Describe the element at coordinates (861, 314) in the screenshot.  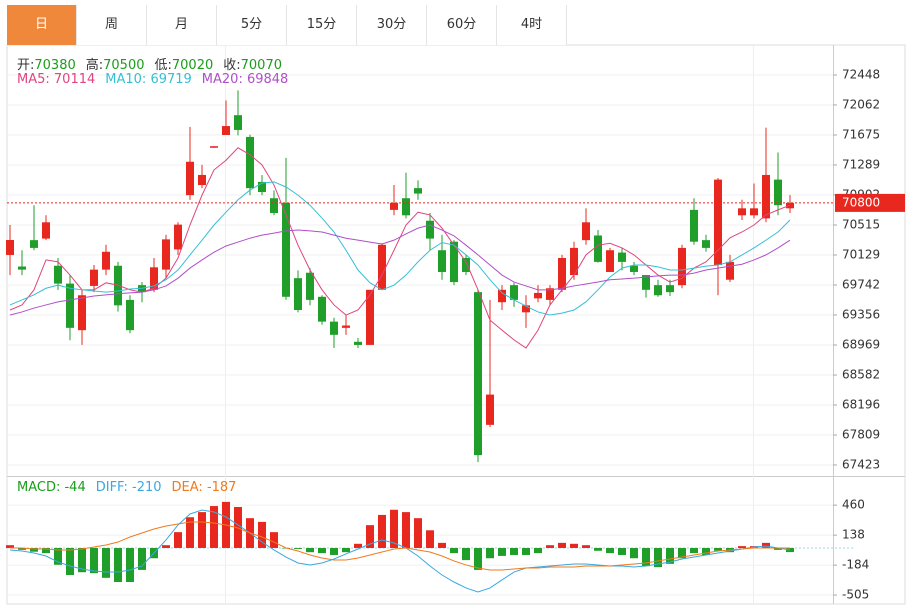
I see `y-tick-label: 69356` at that location.